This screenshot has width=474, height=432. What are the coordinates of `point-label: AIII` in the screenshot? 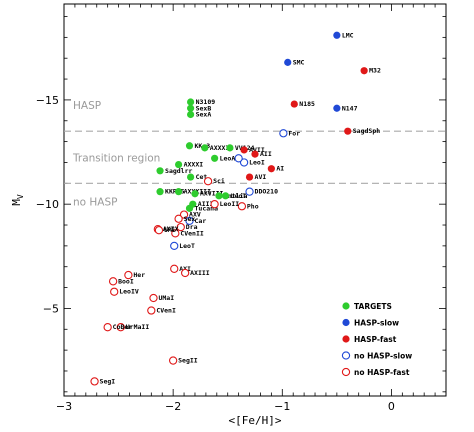 It's located at (206, 204).